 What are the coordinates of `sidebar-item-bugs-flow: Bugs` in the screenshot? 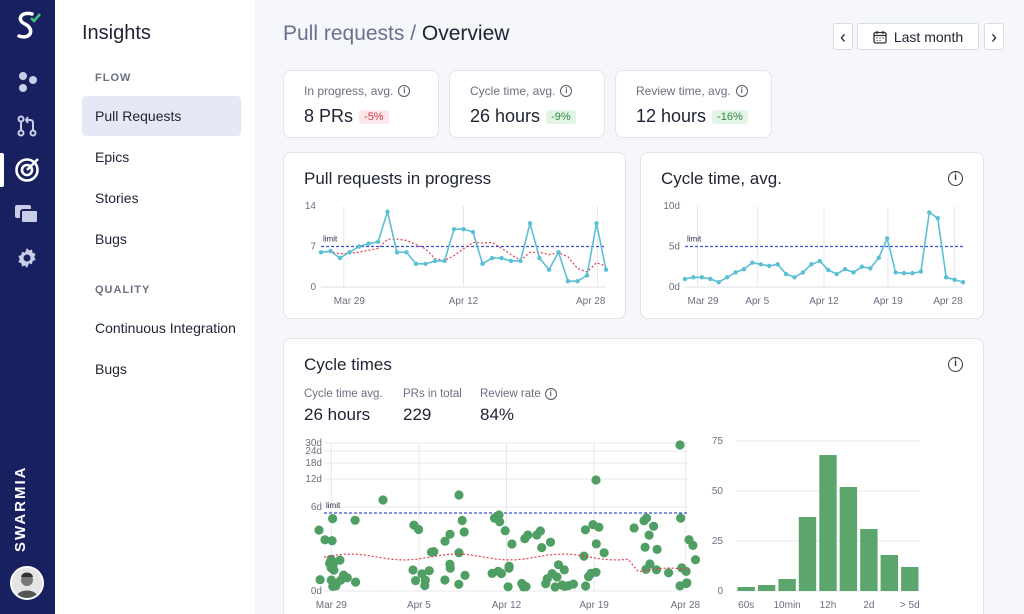 It's located at (111, 239).